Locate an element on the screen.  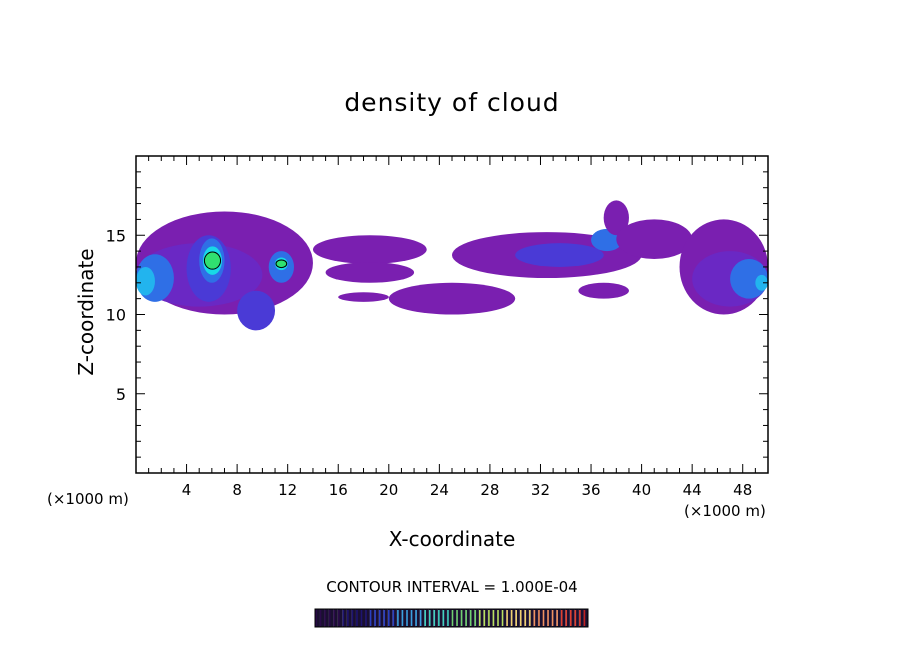
y-tick-label-10: 10 is located at coordinates (116, 315).